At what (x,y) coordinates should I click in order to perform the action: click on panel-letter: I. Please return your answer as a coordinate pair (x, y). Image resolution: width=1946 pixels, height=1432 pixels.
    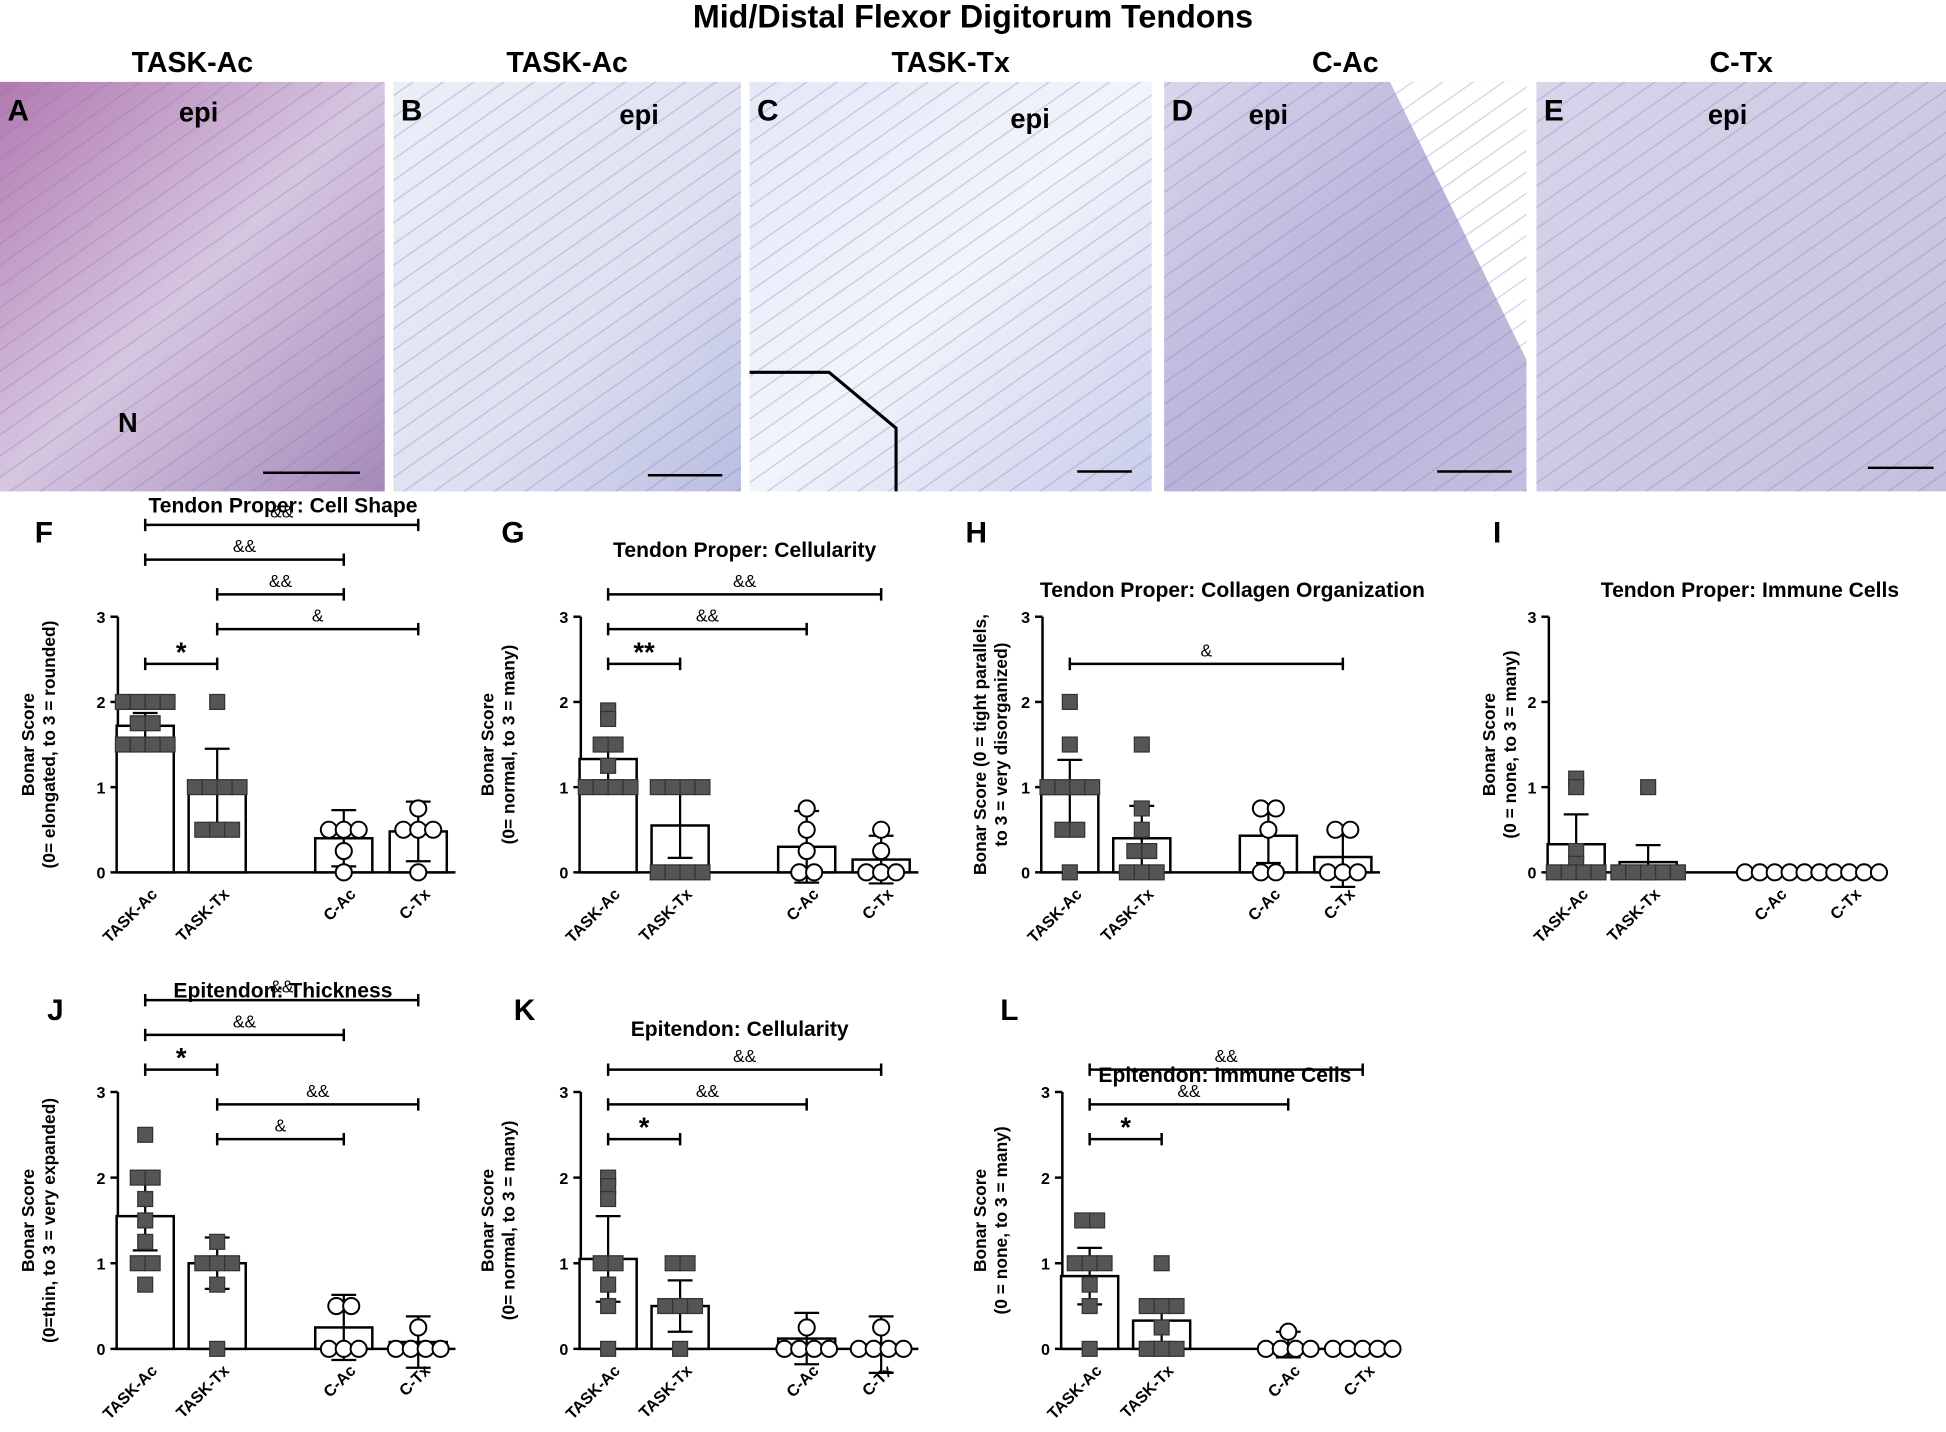
    Looking at the image, I should click on (1497, 532).